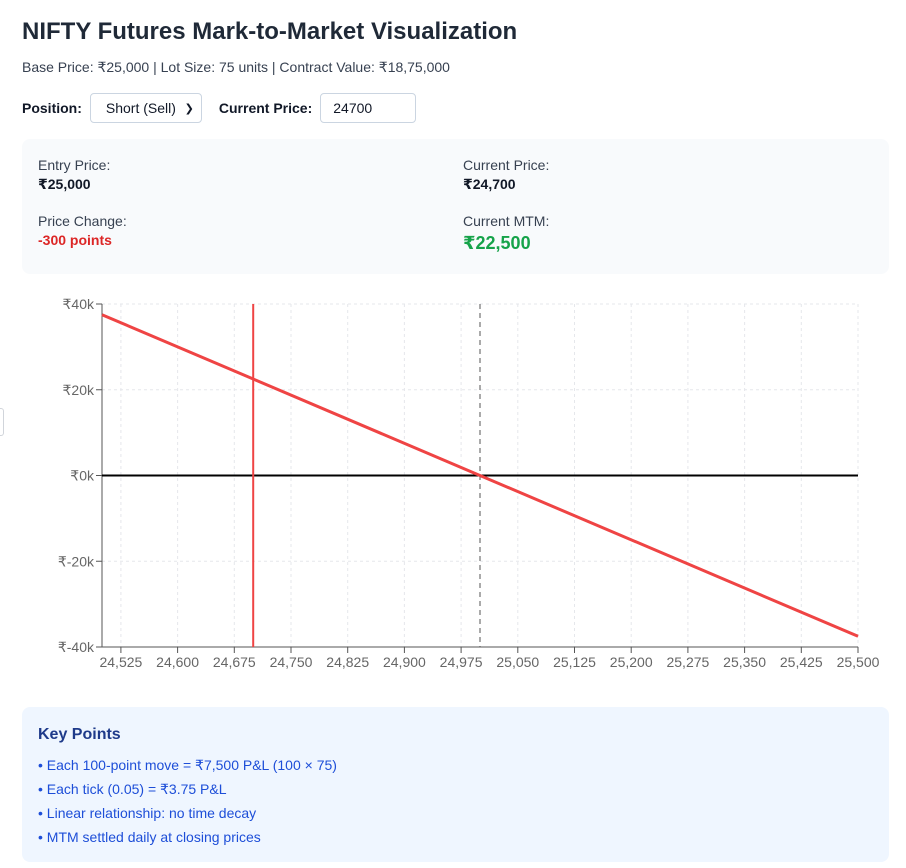 This screenshot has width=906, height=868. Describe the element at coordinates (76, 561) in the screenshot. I see `y-tick-label: ₹-20k` at that location.